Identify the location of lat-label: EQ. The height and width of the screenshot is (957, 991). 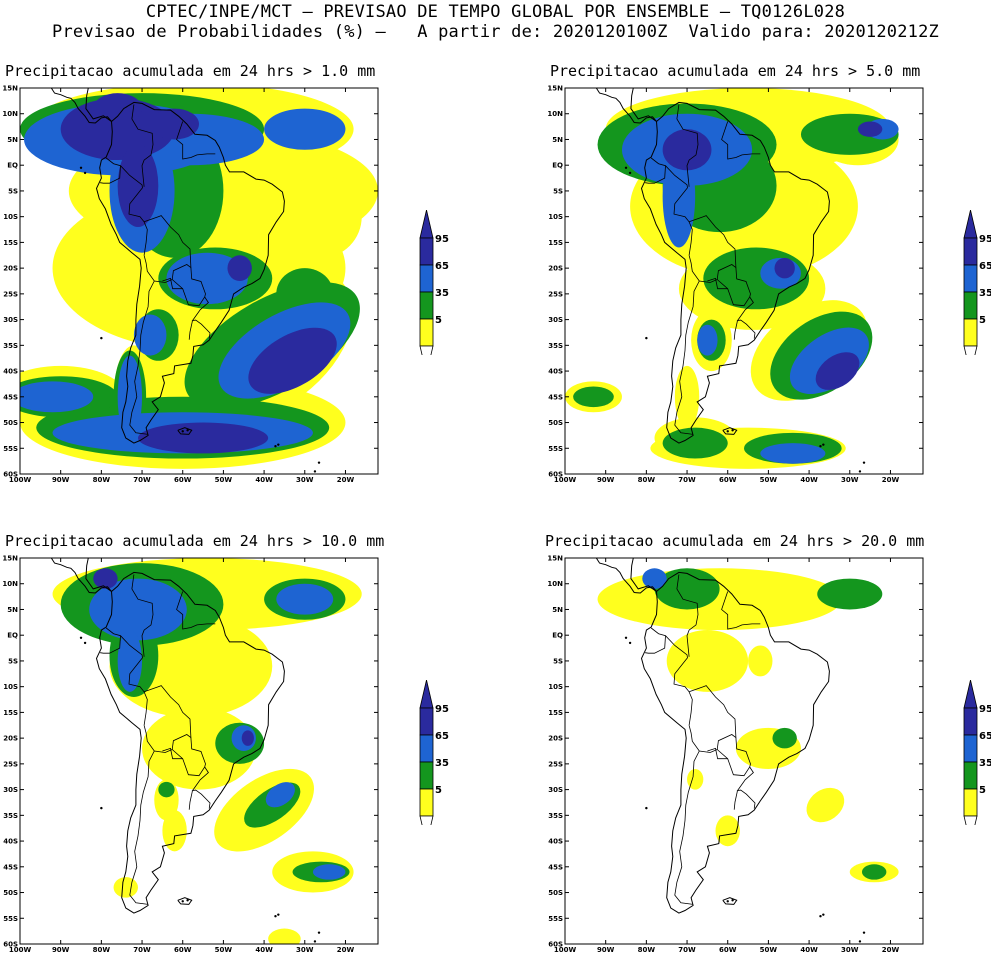
(12, 166).